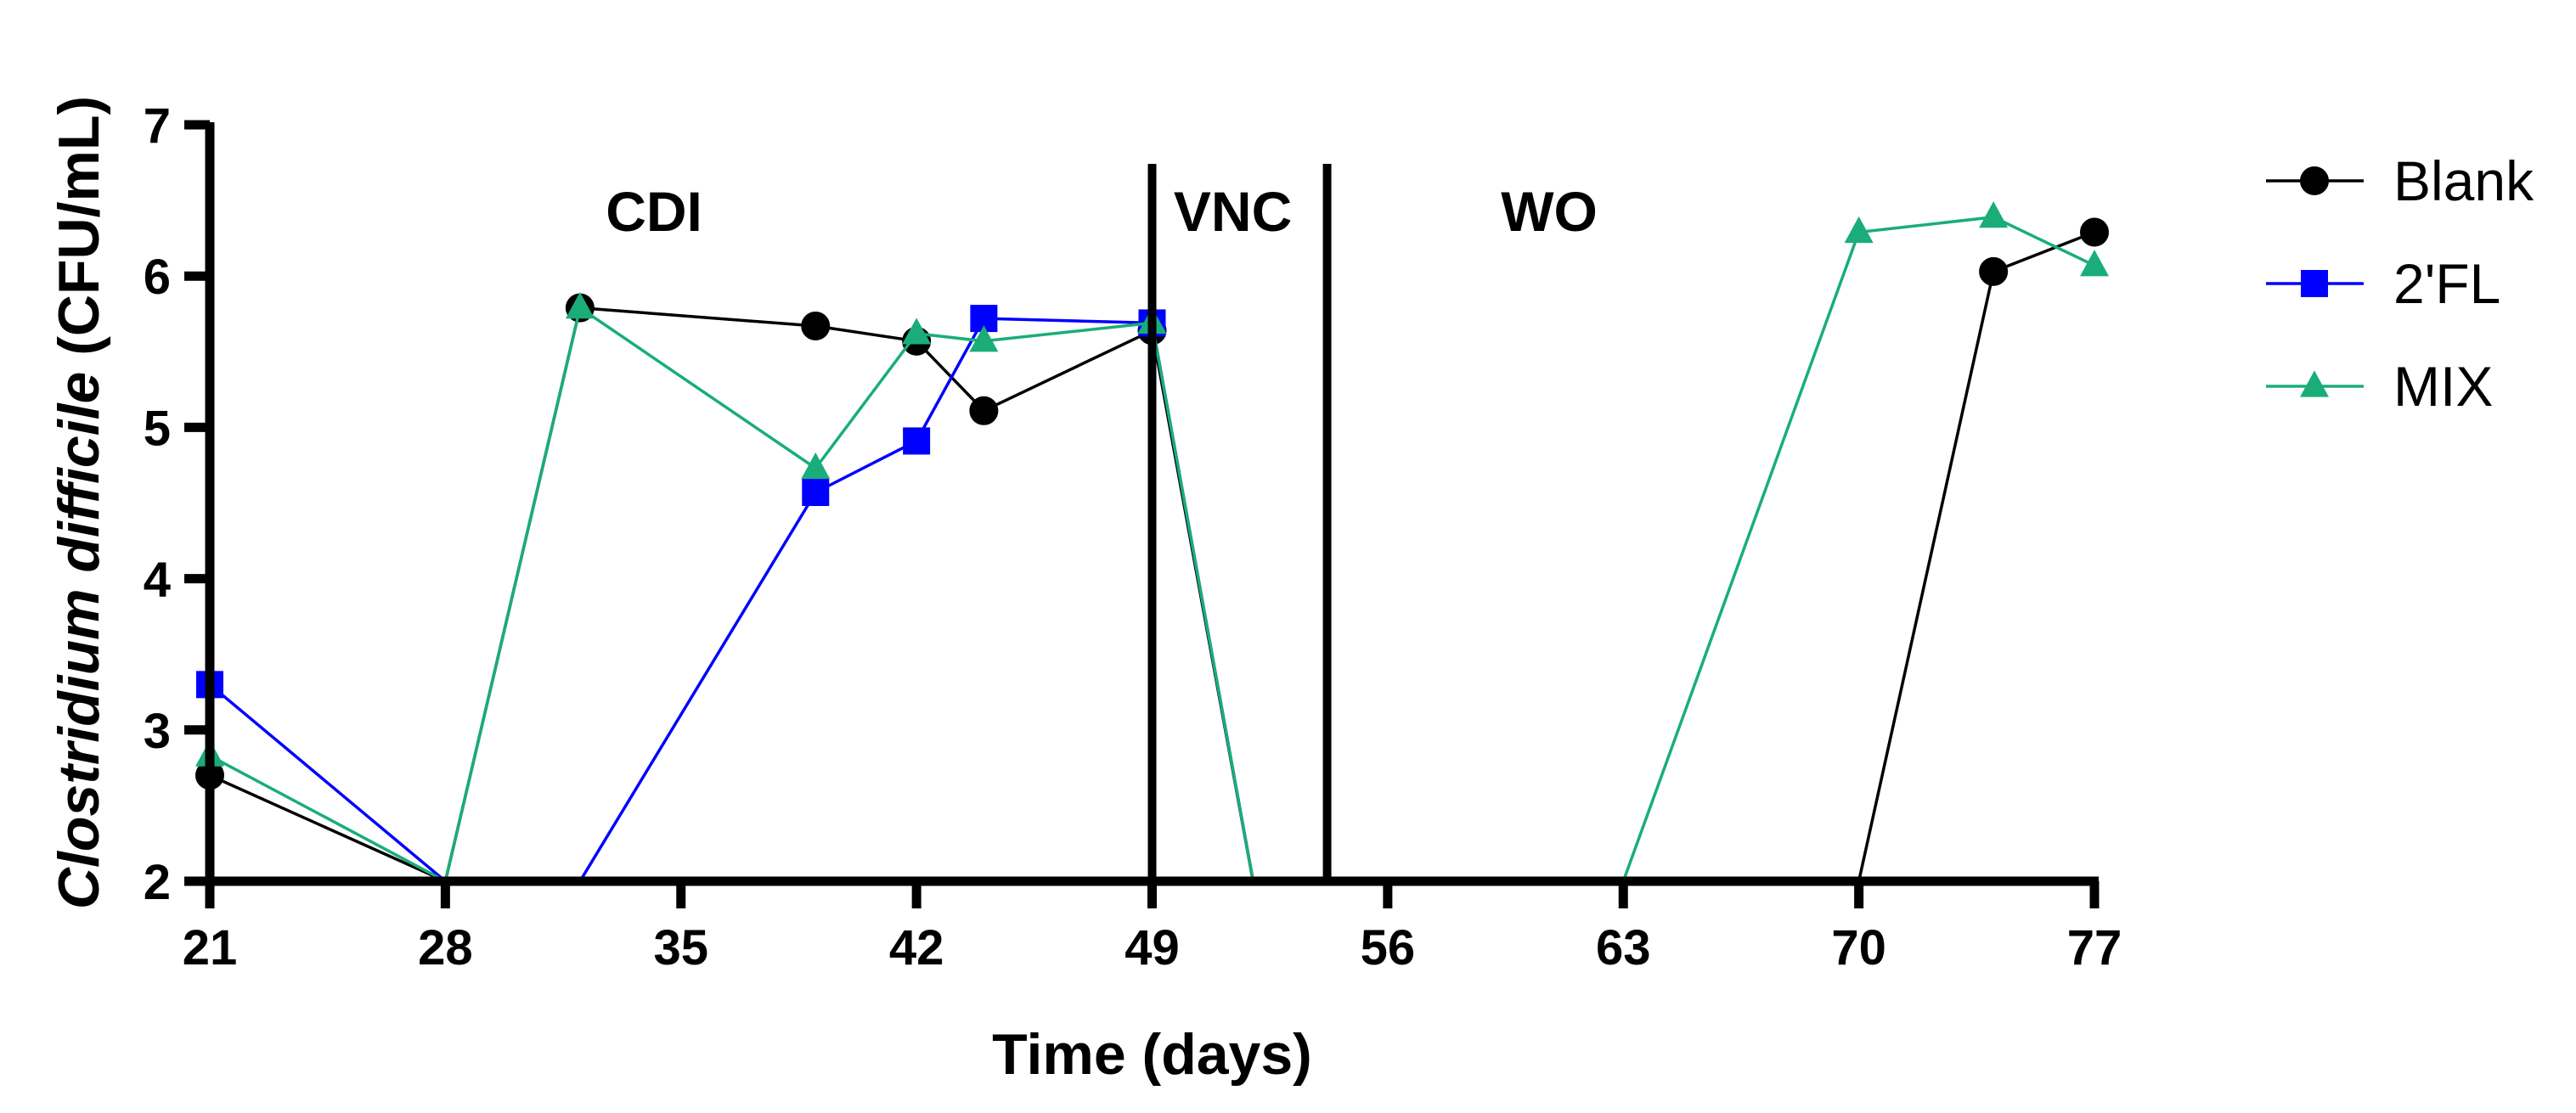  I want to click on x-tick-label: 56, so click(1388, 947).